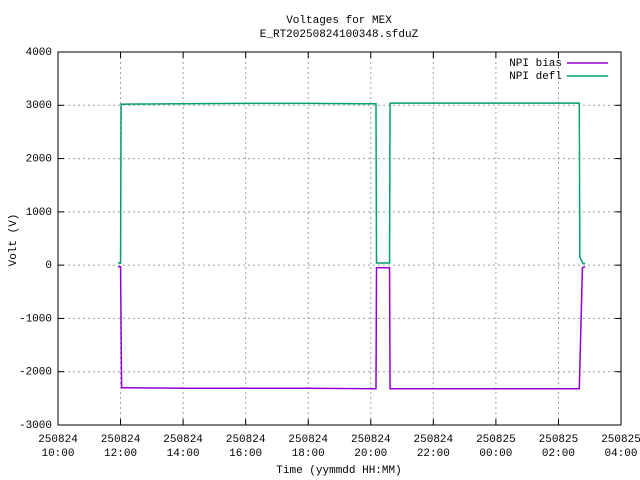 Image resolution: width=640 pixels, height=480 pixels. I want to click on x-tick-label: 20:00, so click(370, 454).